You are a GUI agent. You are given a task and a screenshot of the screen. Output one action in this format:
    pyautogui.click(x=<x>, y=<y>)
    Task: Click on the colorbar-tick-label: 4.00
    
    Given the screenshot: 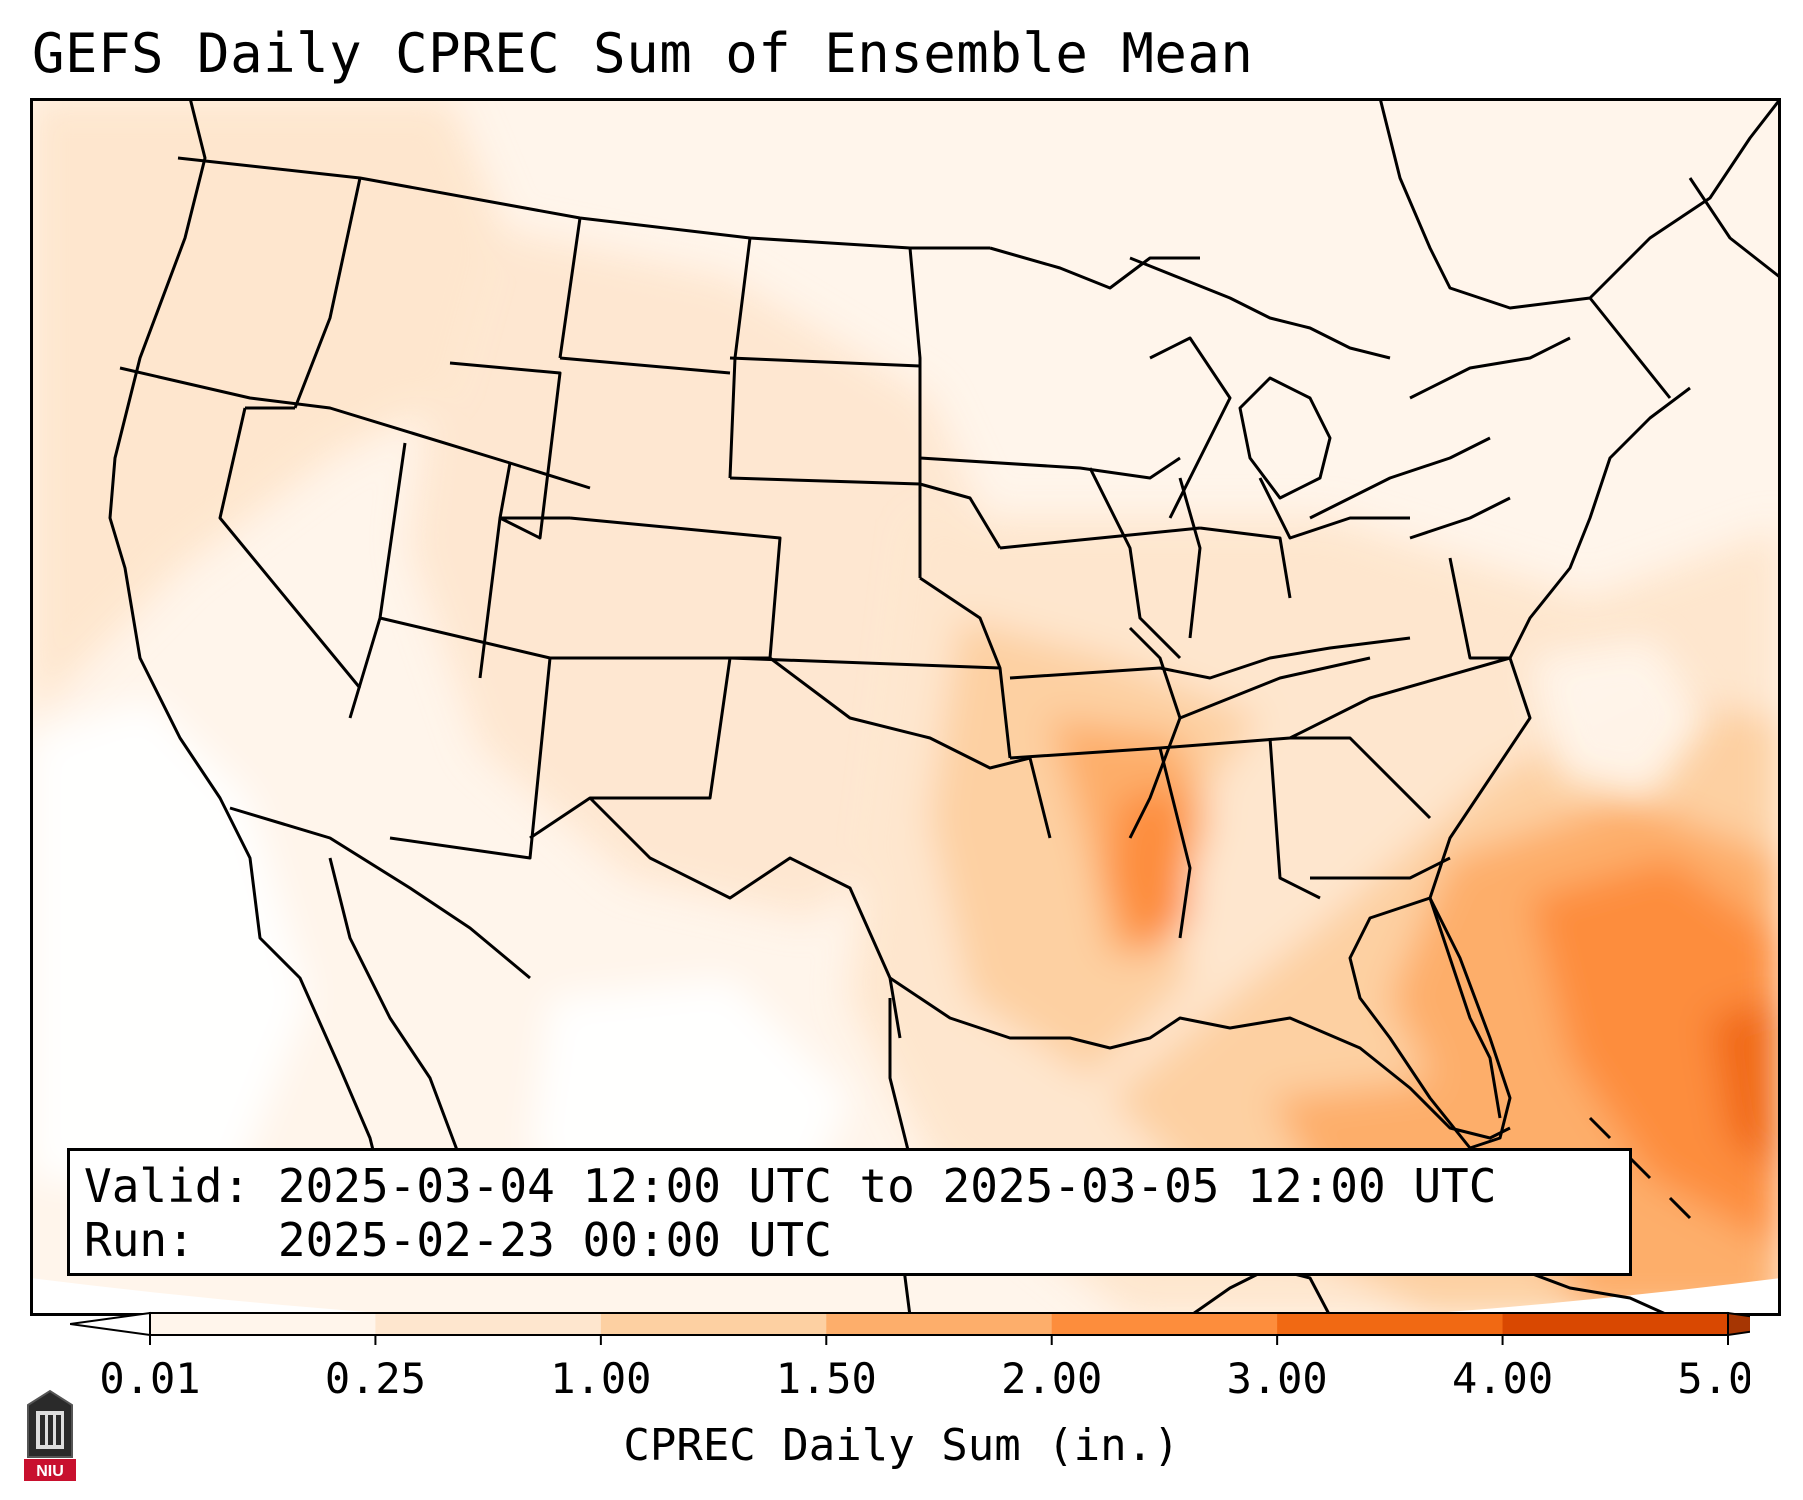 What is the action you would take?
    pyautogui.click(x=1502, y=1378)
    